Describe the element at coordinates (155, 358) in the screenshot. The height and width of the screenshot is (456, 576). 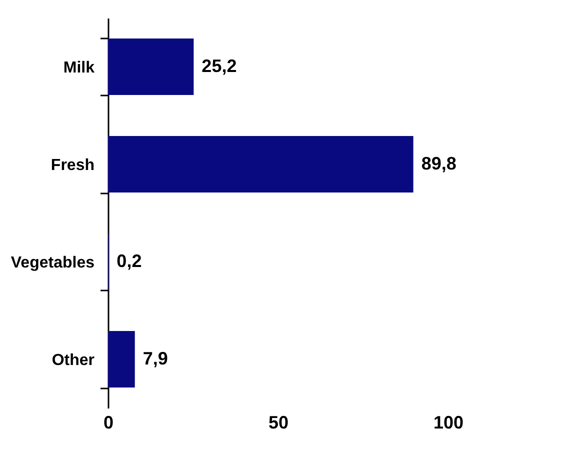
I see `data-label: 7,9` at that location.